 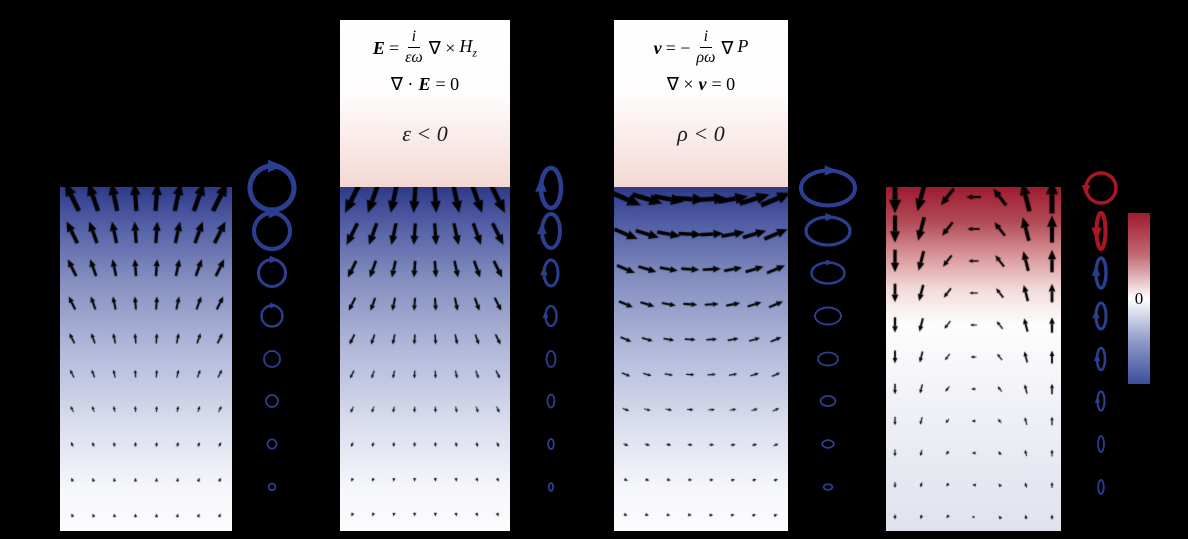 I want to click on rho-negative-label: ρ < 0, so click(x=701, y=133).